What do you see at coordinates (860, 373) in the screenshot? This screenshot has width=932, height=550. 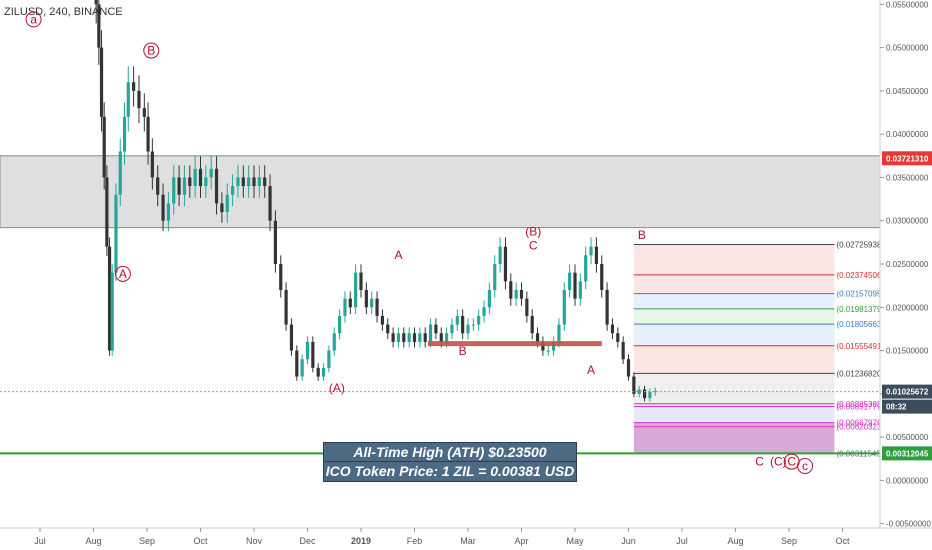 I see `fib-level-label: (0.01236820)` at bounding box center [860, 373].